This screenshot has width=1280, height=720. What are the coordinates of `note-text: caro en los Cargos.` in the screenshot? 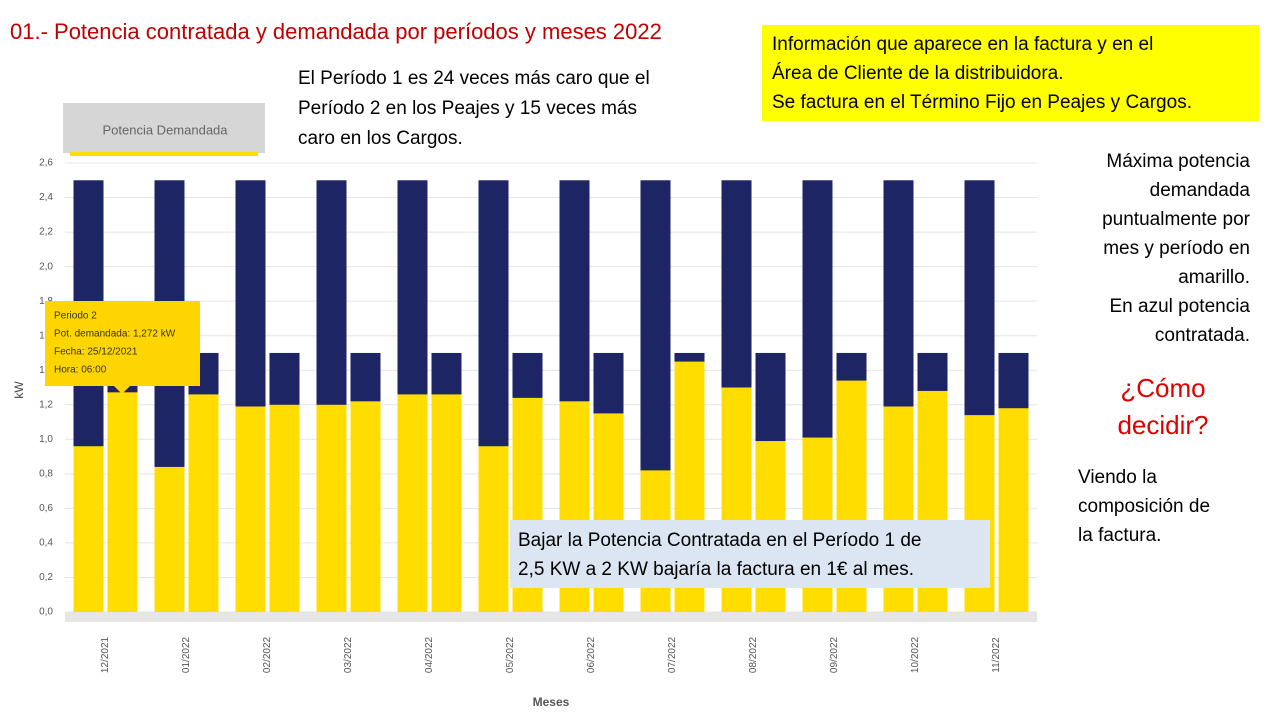 It's located at (380, 138).